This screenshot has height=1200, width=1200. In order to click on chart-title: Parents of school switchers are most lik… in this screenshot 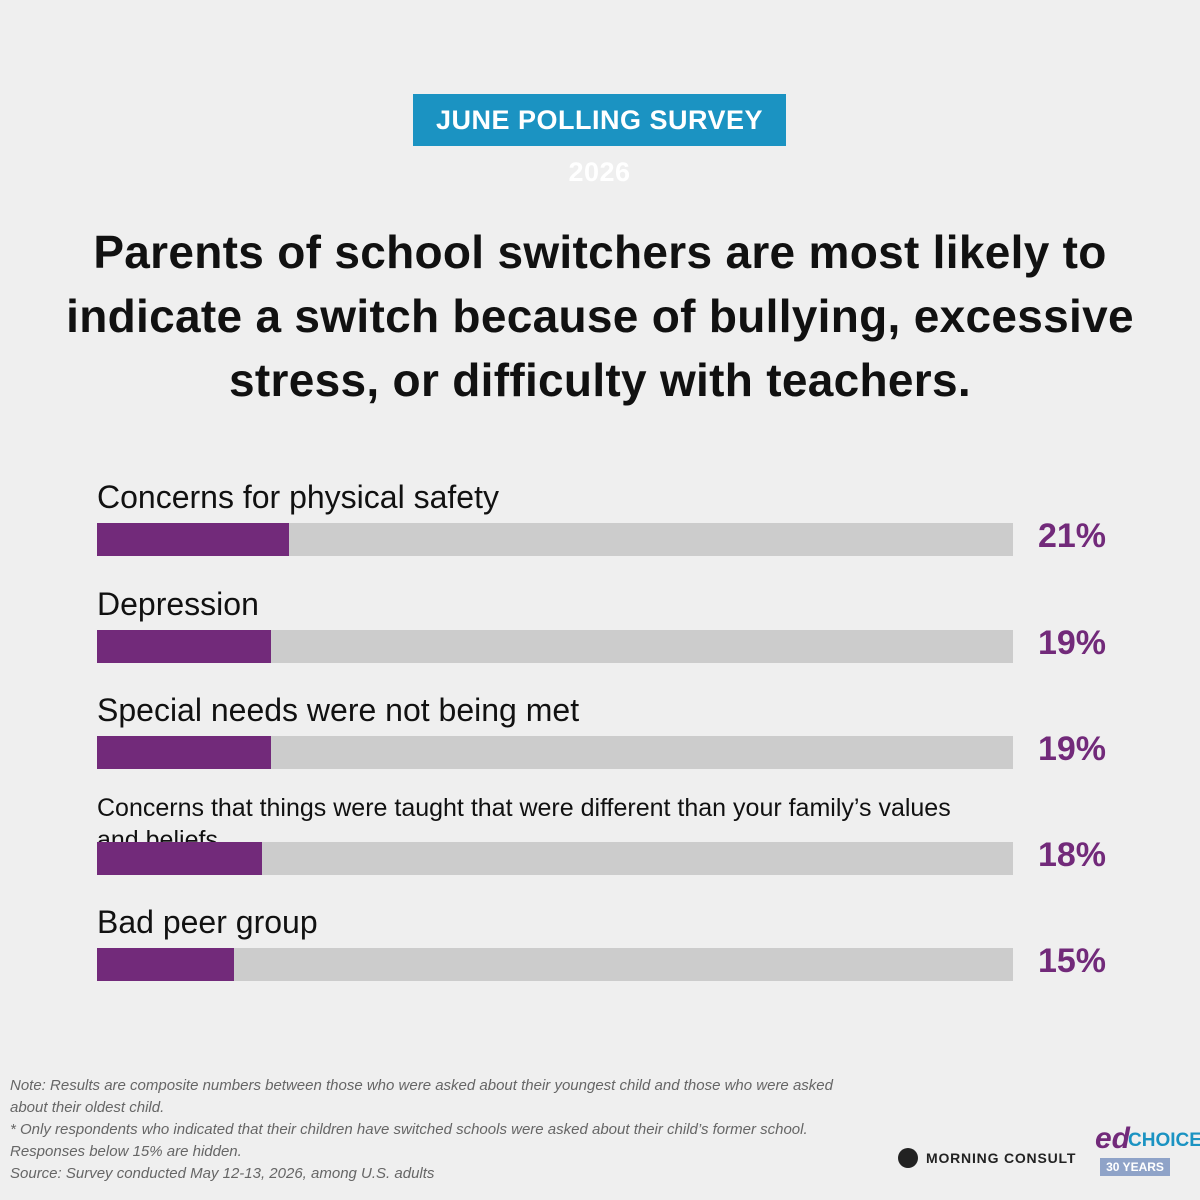, I will do `click(600, 316)`.